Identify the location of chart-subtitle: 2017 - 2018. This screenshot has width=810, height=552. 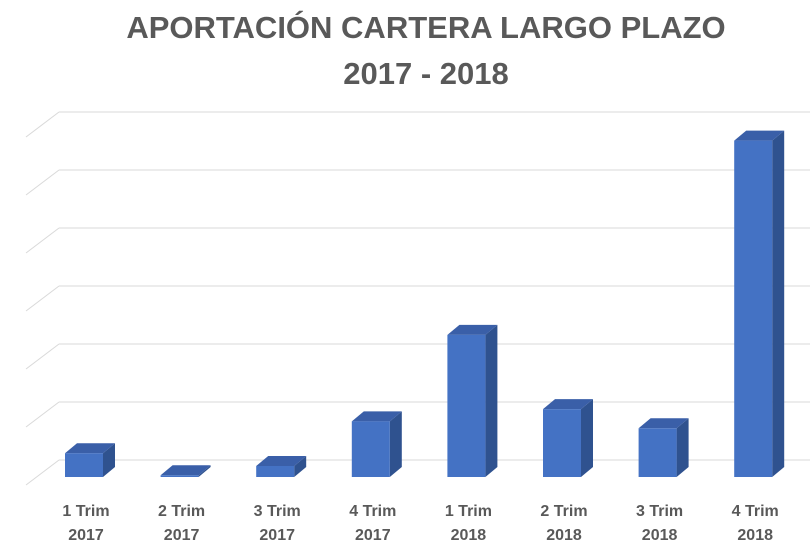
(426, 73).